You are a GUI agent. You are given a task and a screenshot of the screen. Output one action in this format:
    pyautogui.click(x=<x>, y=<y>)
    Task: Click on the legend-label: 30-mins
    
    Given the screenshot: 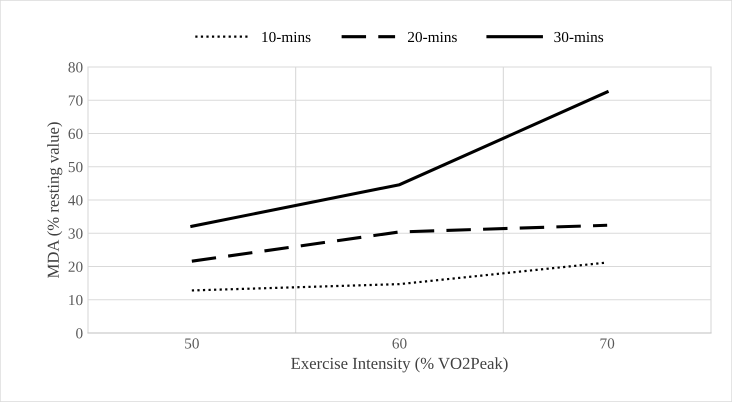 What is the action you would take?
    pyautogui.click(x=579, y=37)
    